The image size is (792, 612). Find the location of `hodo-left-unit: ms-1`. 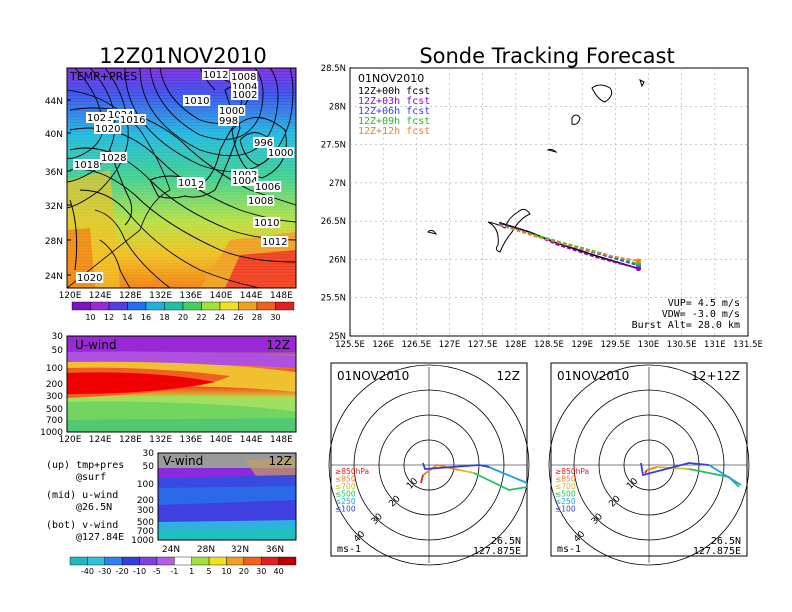

hodo-left-unit: ms-1 is located at coordinates (349, 549).